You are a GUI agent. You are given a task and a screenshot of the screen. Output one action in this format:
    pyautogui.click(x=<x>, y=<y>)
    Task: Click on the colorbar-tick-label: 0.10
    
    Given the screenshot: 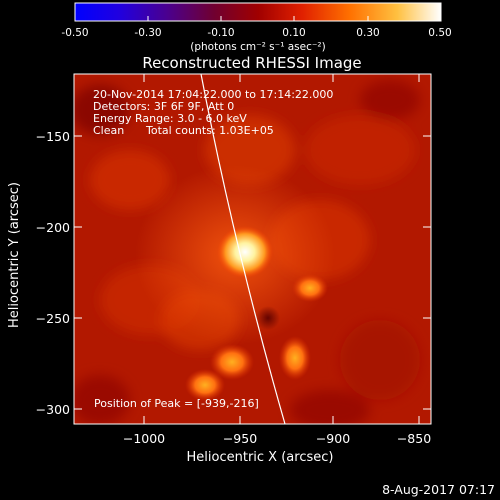 What is the action you would take?
    pyautogui.click(x=293, y=33)
    